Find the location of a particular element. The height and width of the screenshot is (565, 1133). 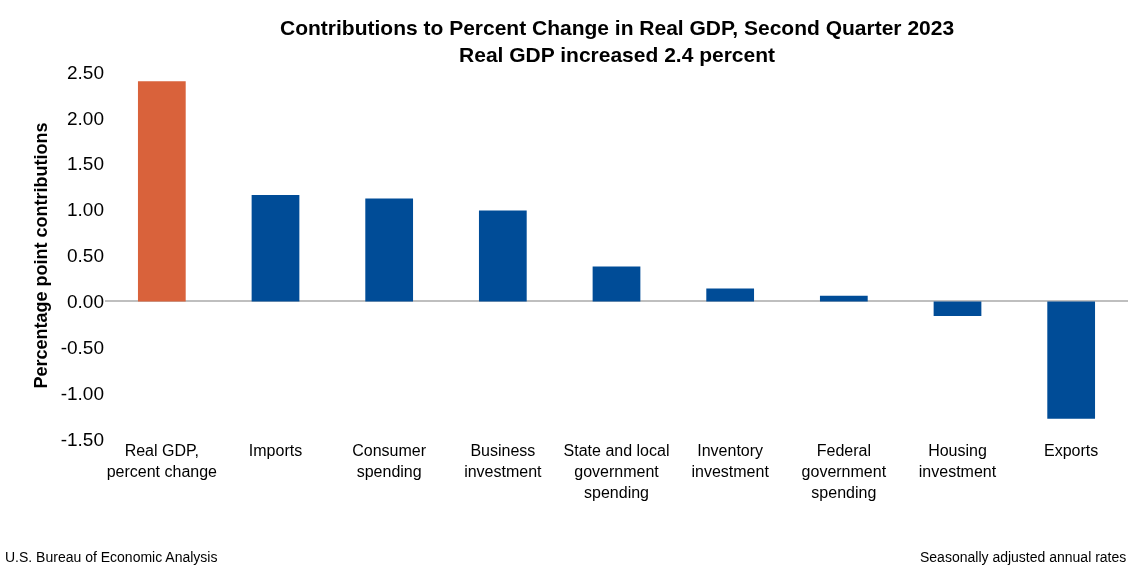

y-tick-label: -0.50 is located at coordinates (82, 347).